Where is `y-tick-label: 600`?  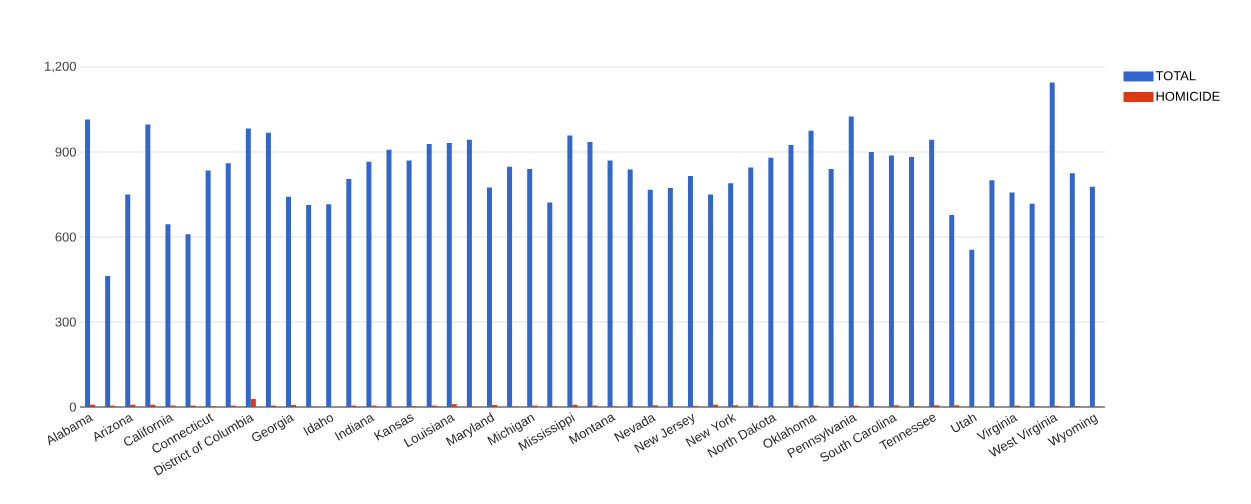 y-tick-label: 600 is located at coordinates (65, 237).